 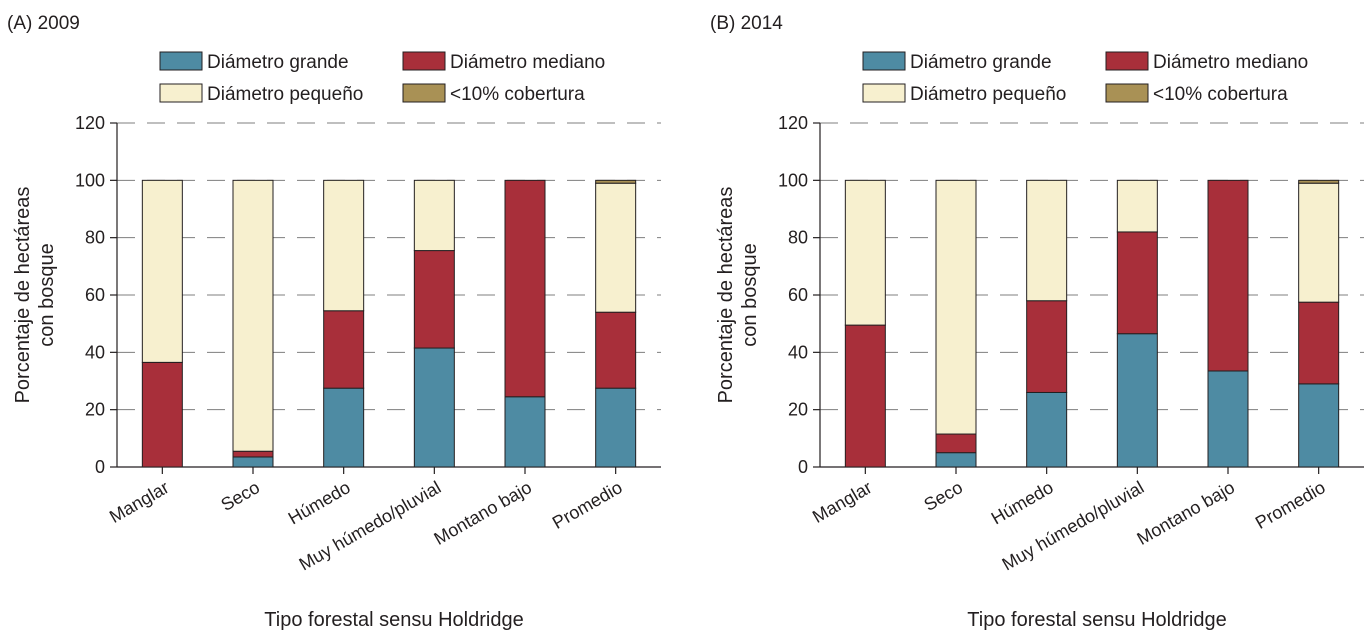 I want to click on legend-label-large: Diámetro grande, so click(x=981, y=62).